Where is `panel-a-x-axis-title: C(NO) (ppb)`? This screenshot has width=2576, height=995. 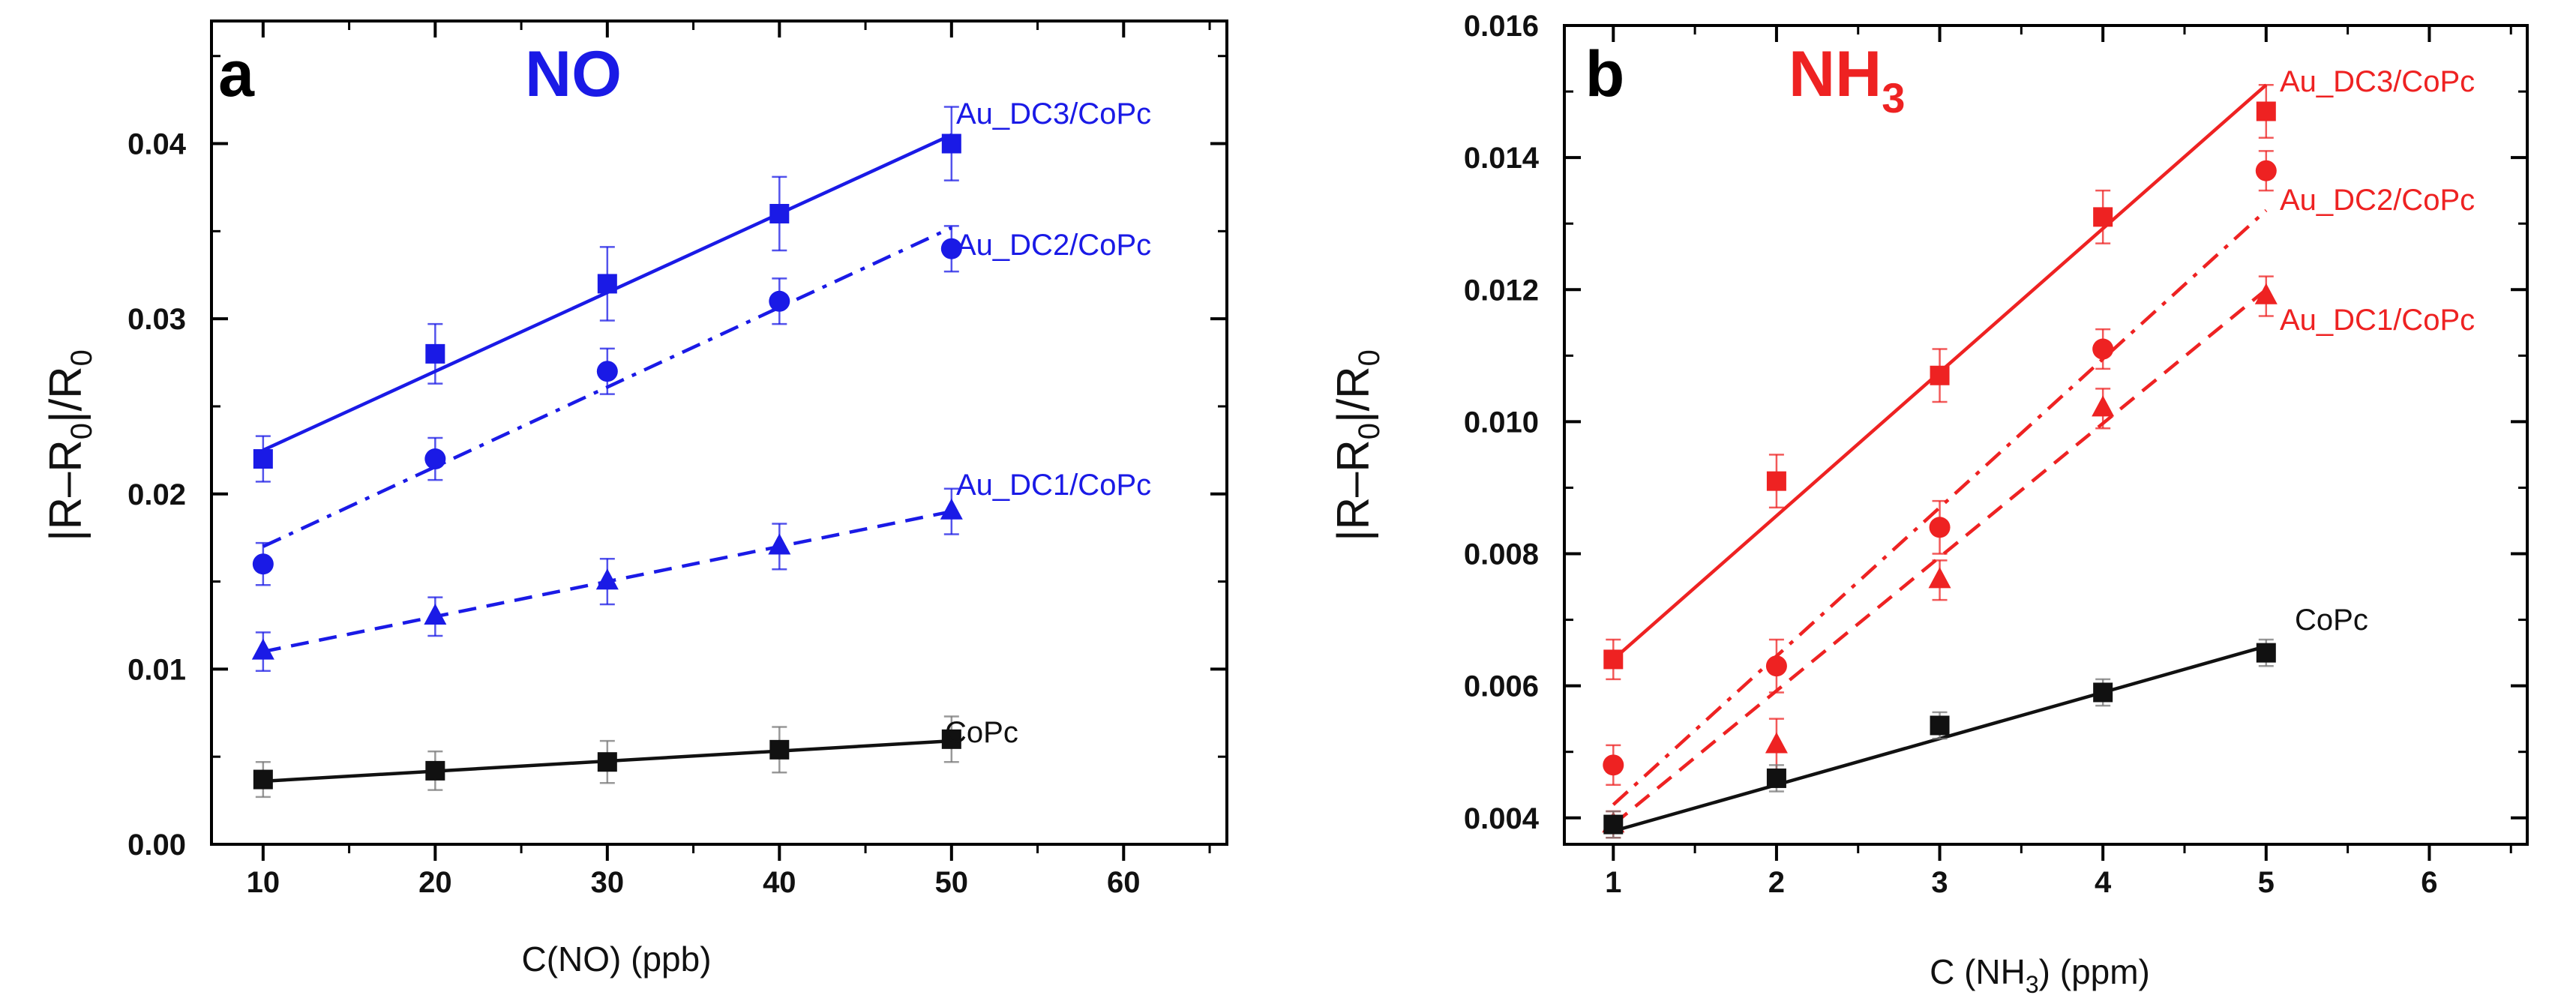
panel-a-x-axis-title: C(NO) (ppb) is located at coordinates (616, 959).